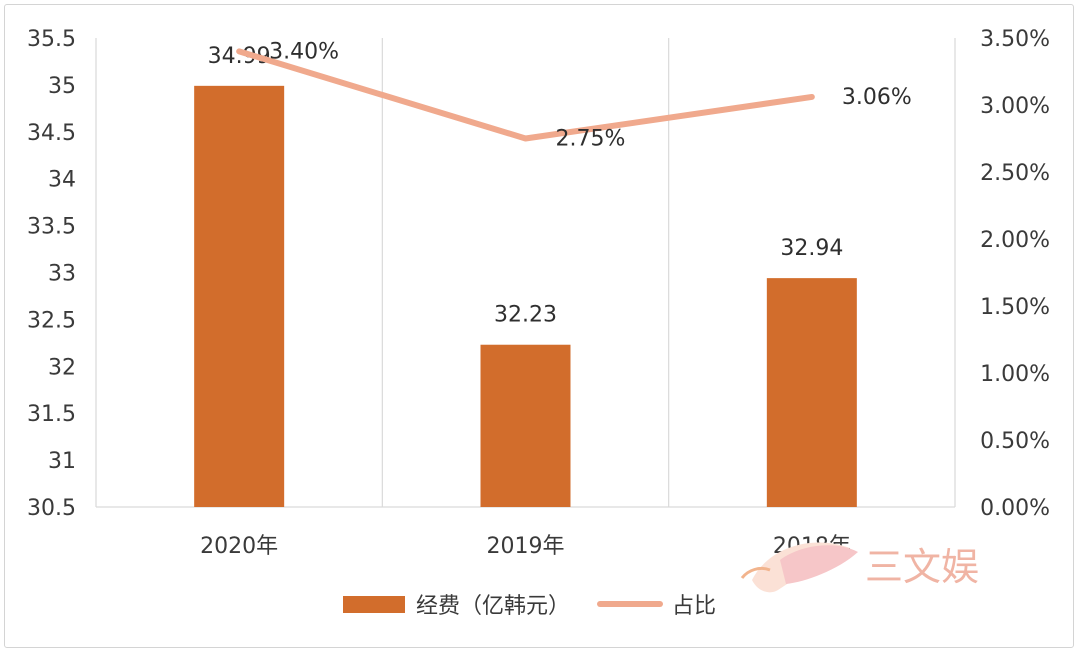 This screenshot has height=654, width=1080. Describe the element at coordinates (1015, 307) in the screenshot. I see `y-right-tick-label: 1.50%` at that location.